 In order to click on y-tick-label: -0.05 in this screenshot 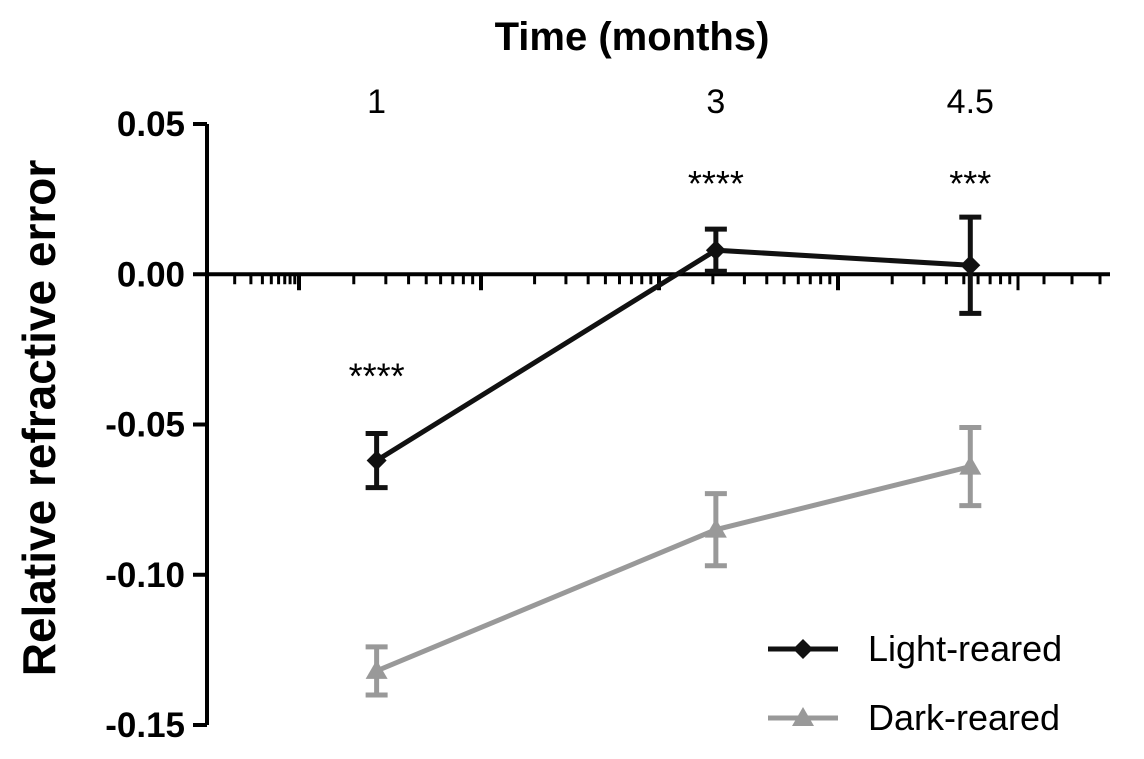, I will do `click(145, 425)`.